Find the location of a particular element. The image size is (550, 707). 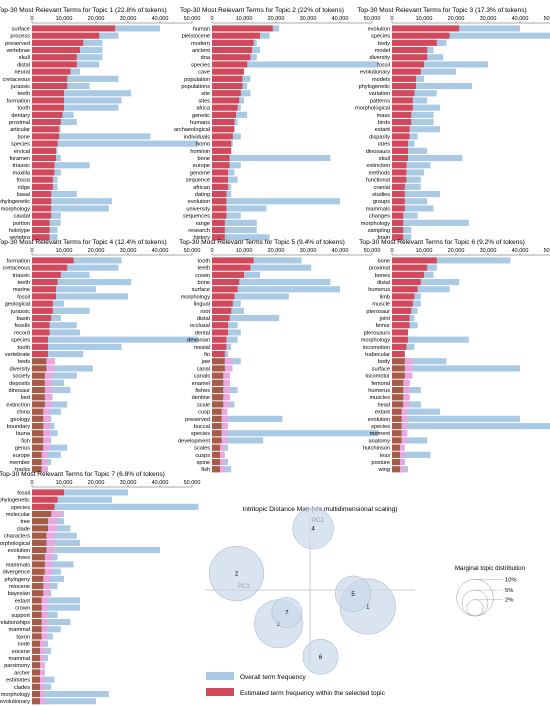

term-label: extant is located at coordinates (23, 601).